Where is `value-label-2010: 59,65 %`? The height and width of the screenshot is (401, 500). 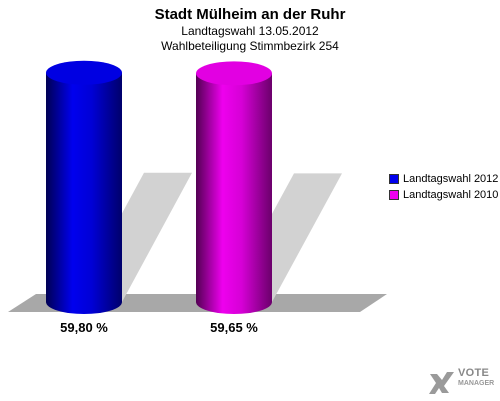
value-label-2010: 59,65 % is located at coordinates (234, 327).